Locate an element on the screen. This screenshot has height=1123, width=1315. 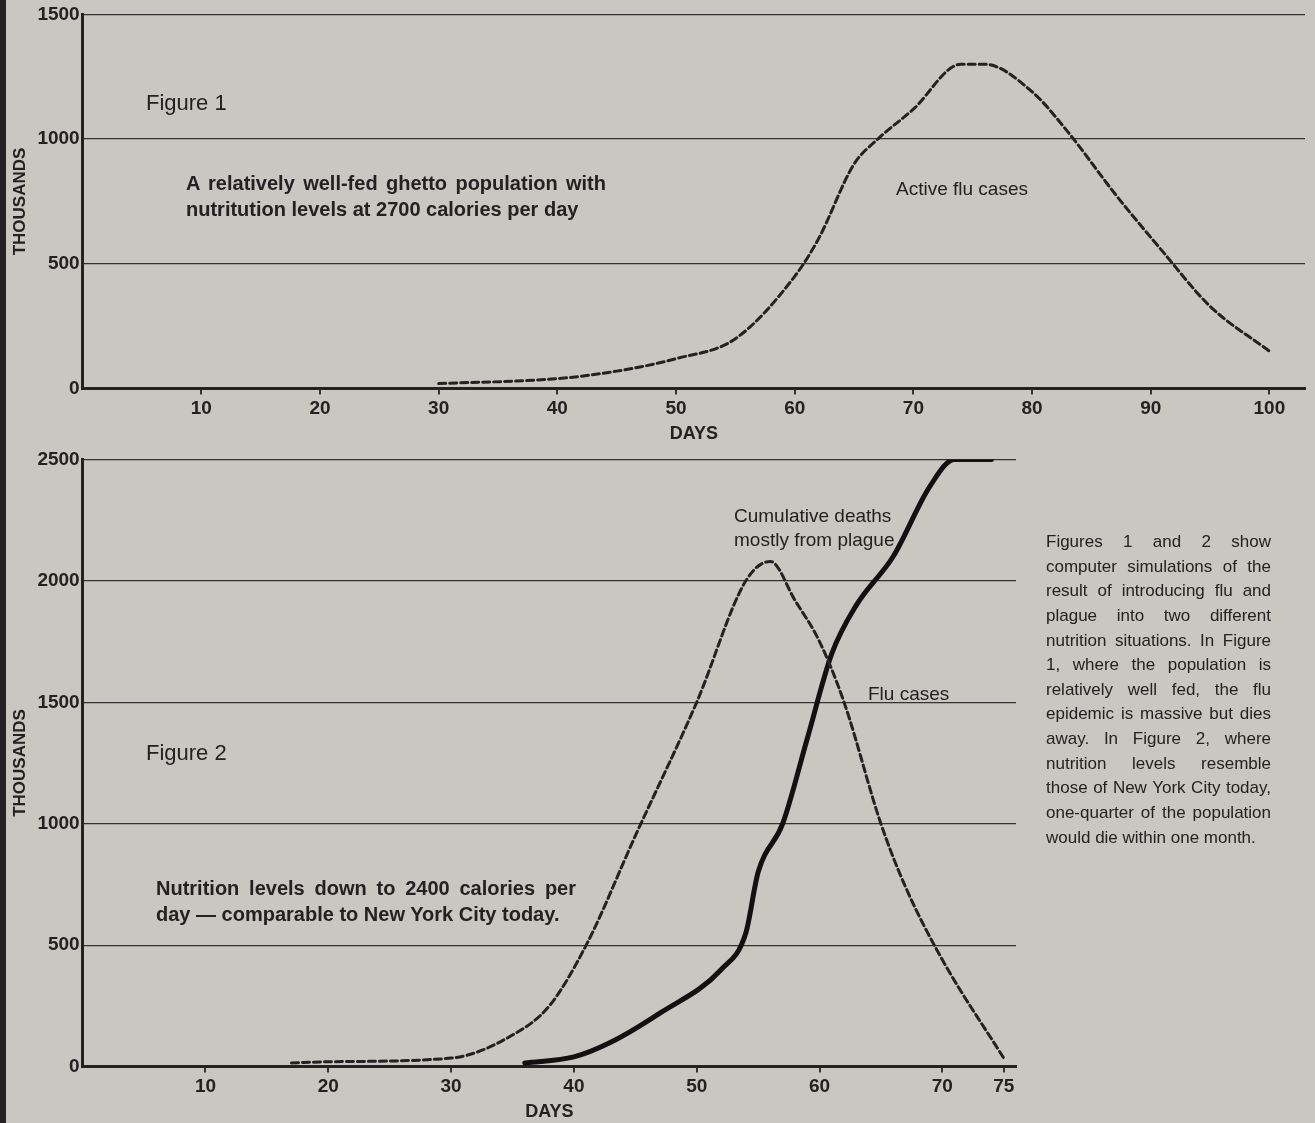
x-tick-label: 90 is located at coordinates (1151, 408).